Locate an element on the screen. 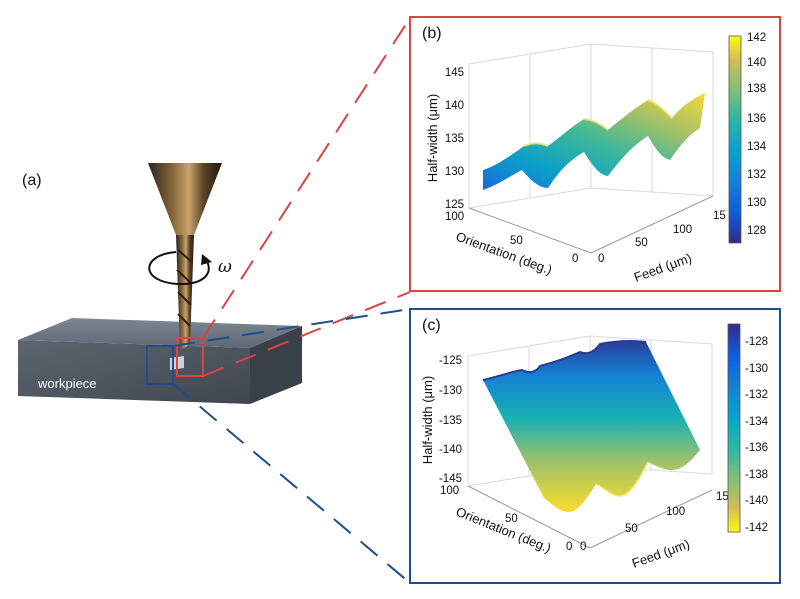  b-colorbar-tick: 134 is located at coordinates (757, 147).